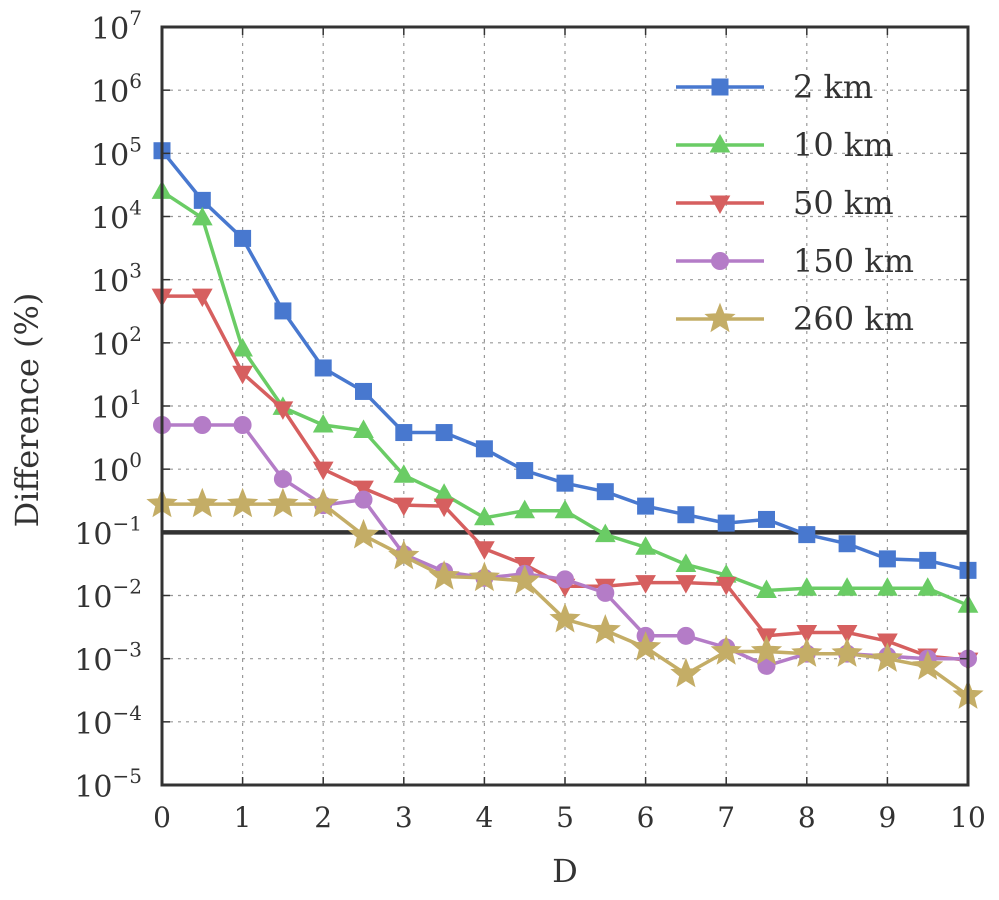 The width and height of the screenshot is (999, 900). What do you see at coordinates (108, 595) in the screenshot?
I see `y-tick-label: 10⁻²` at bounding box center [108, 595].